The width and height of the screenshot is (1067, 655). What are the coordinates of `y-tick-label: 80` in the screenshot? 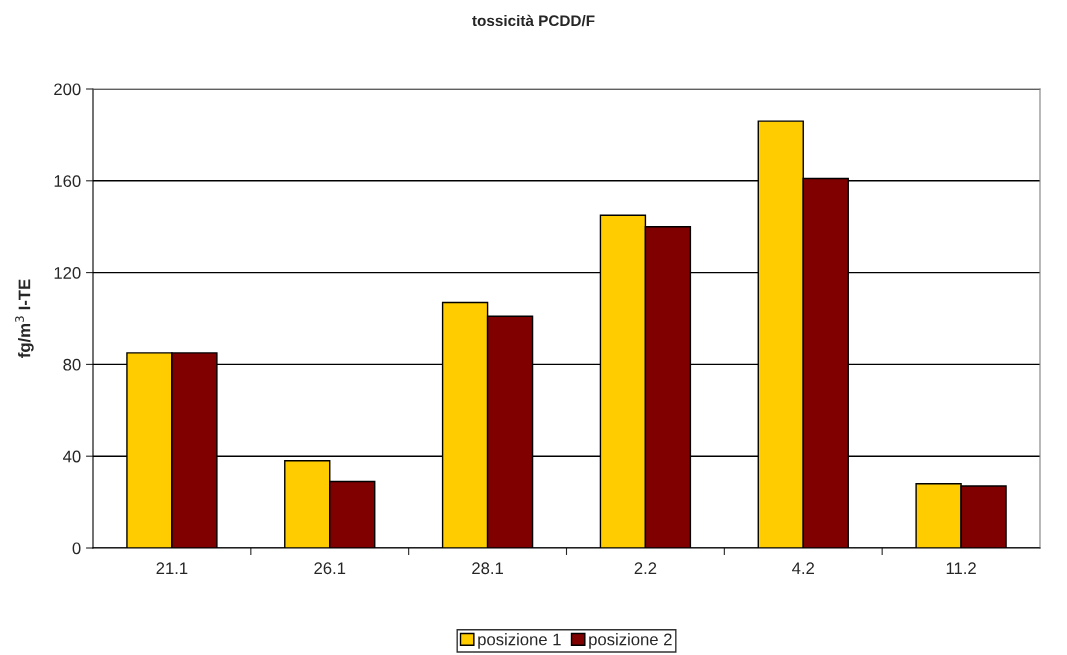 It's located at (72, 364).